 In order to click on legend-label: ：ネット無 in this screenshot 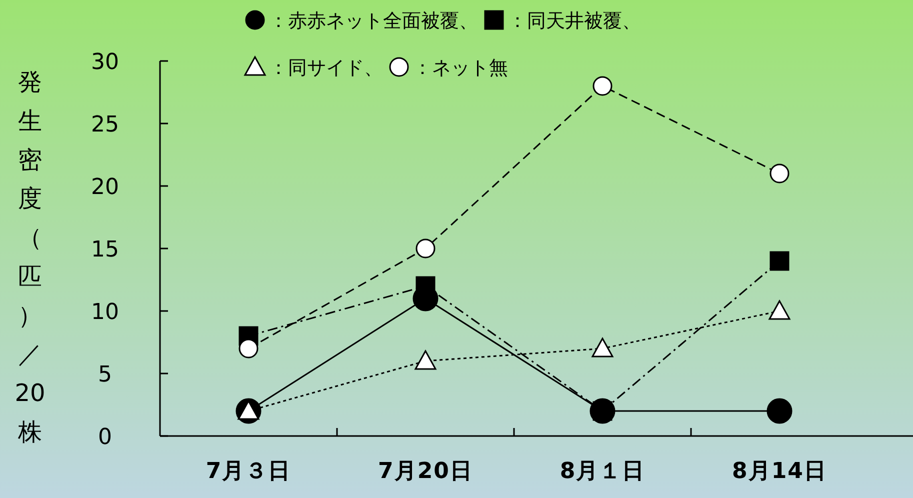, I will do `click(460, 68)`.